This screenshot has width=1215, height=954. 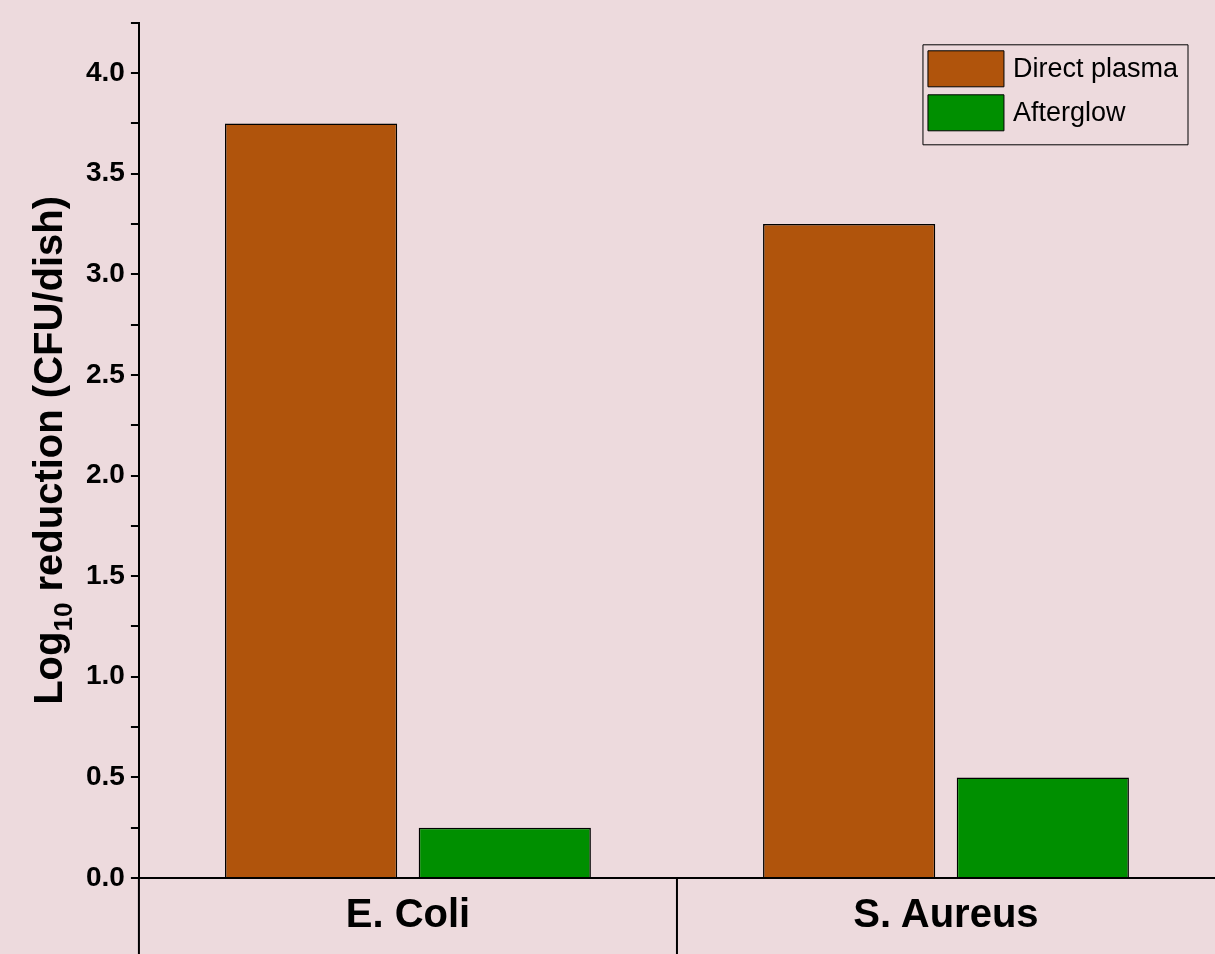 I want to click on legend-label: Afterglow, so click(x=1069, y=112).